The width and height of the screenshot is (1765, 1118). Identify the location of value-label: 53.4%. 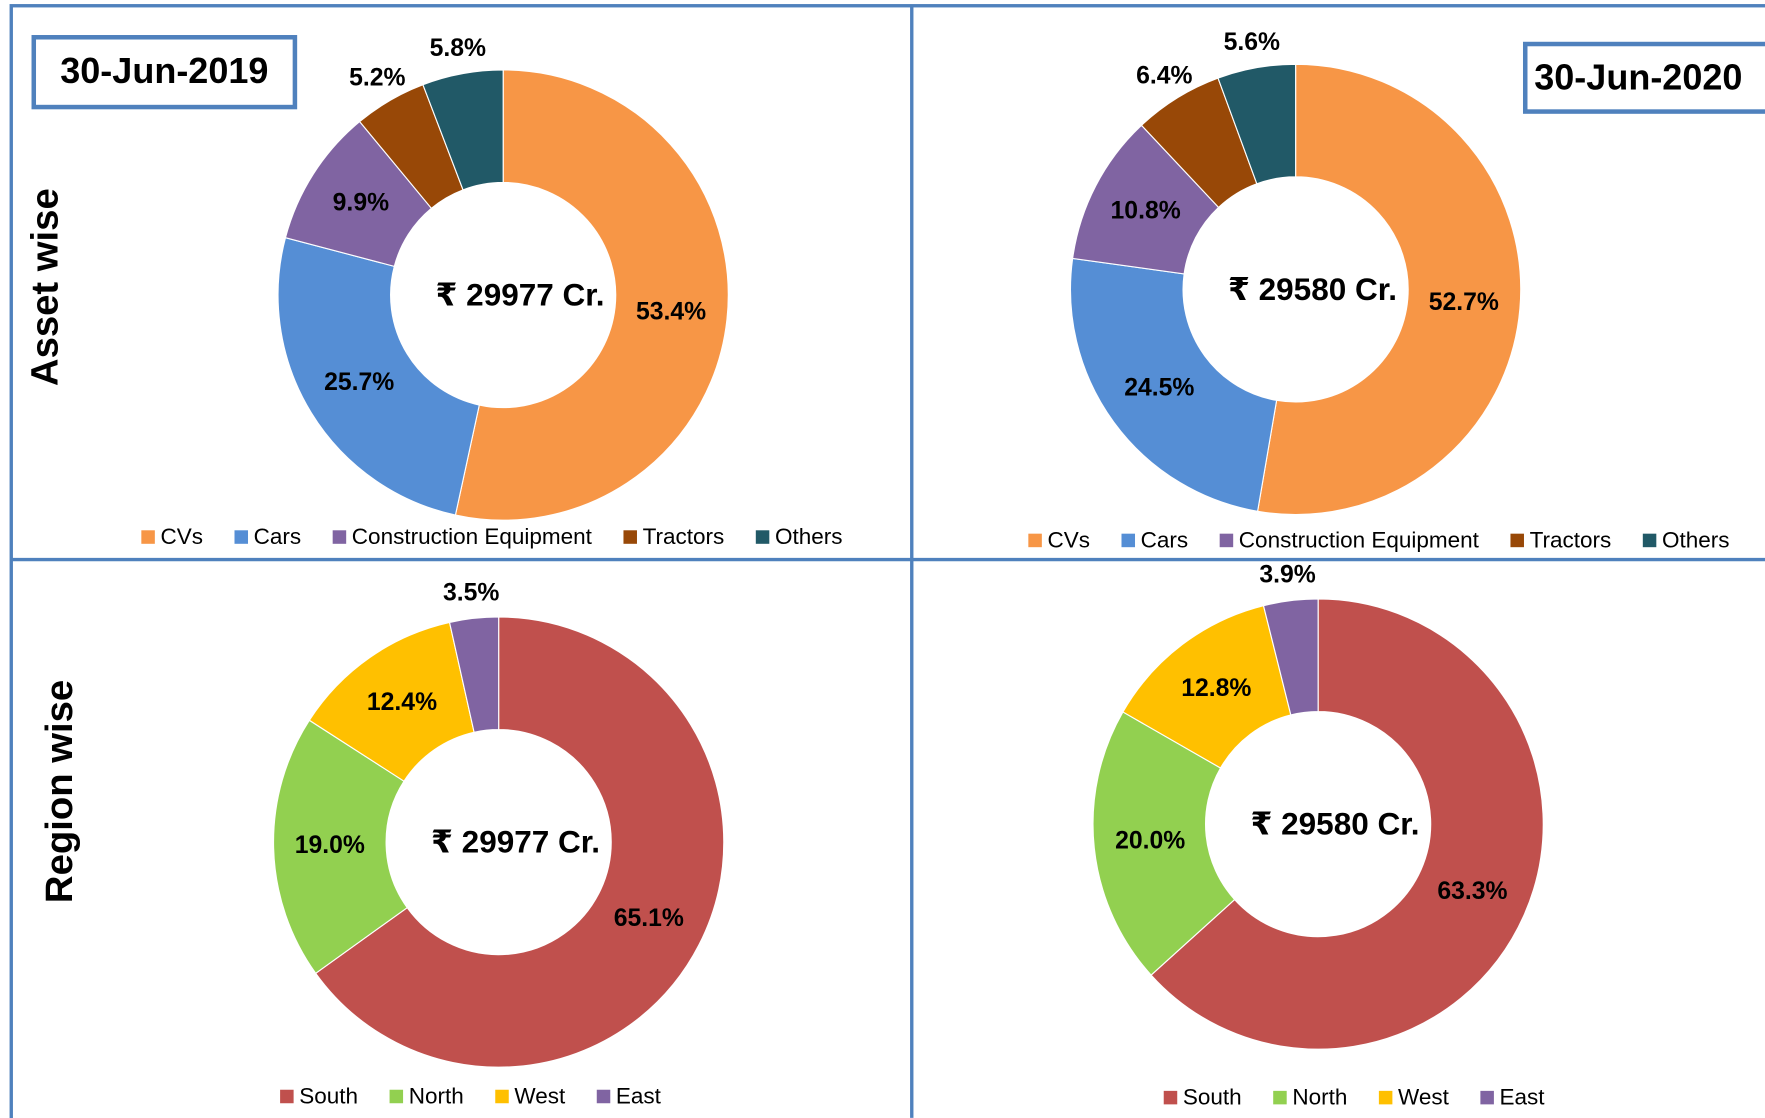
(671, 312).